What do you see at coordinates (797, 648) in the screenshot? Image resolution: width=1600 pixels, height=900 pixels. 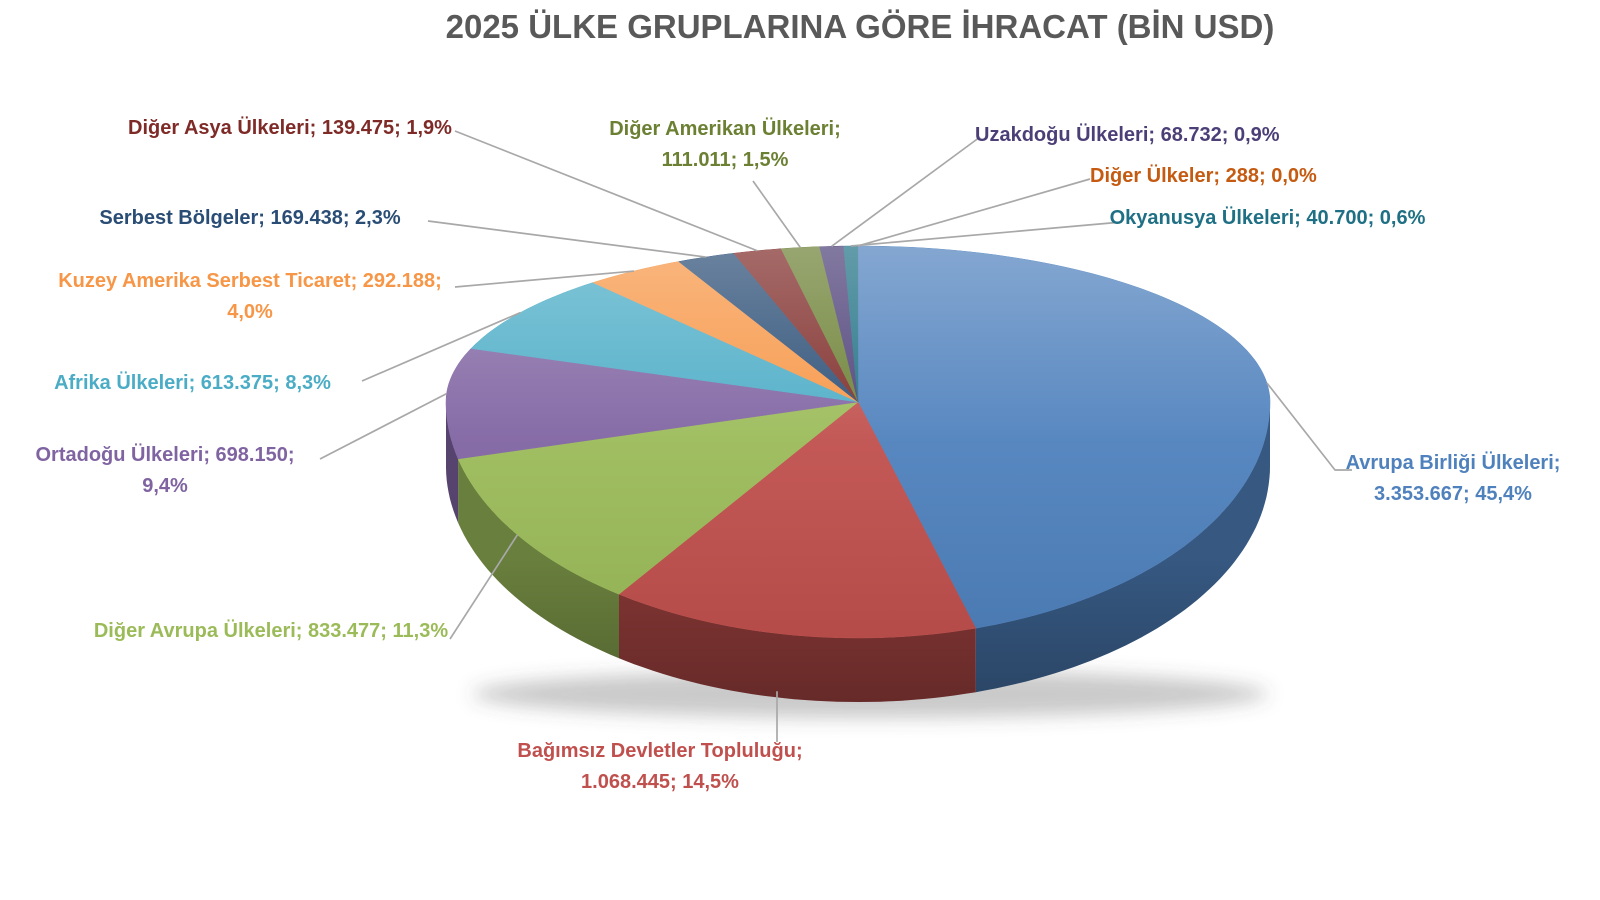 I see `pie-slice-side-shade-bagimsiz-devletler` at bounding box center [797, 648].